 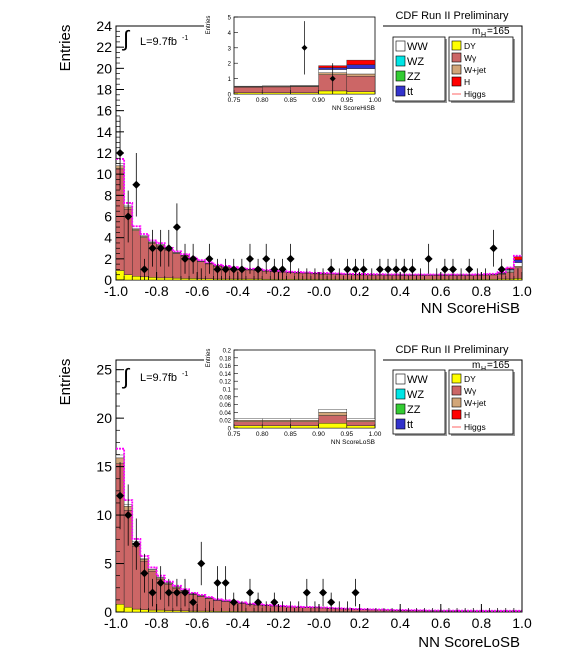 I want to click on x-axis-label: NN ScoreLoSB, so click(x=469, y=642).